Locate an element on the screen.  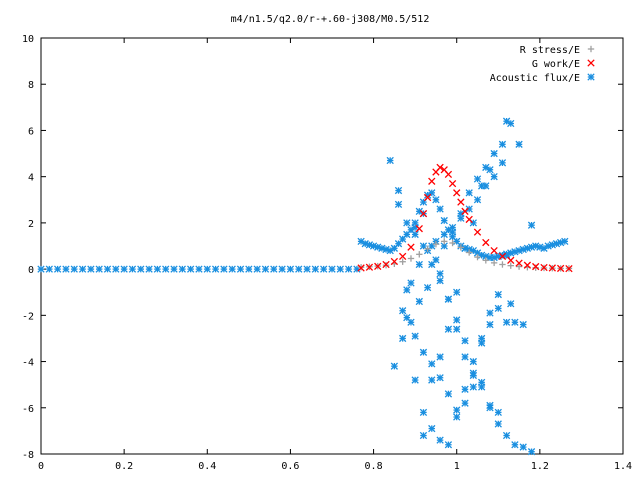
y-tick-label: 10 is located at coordinates (28, 39).